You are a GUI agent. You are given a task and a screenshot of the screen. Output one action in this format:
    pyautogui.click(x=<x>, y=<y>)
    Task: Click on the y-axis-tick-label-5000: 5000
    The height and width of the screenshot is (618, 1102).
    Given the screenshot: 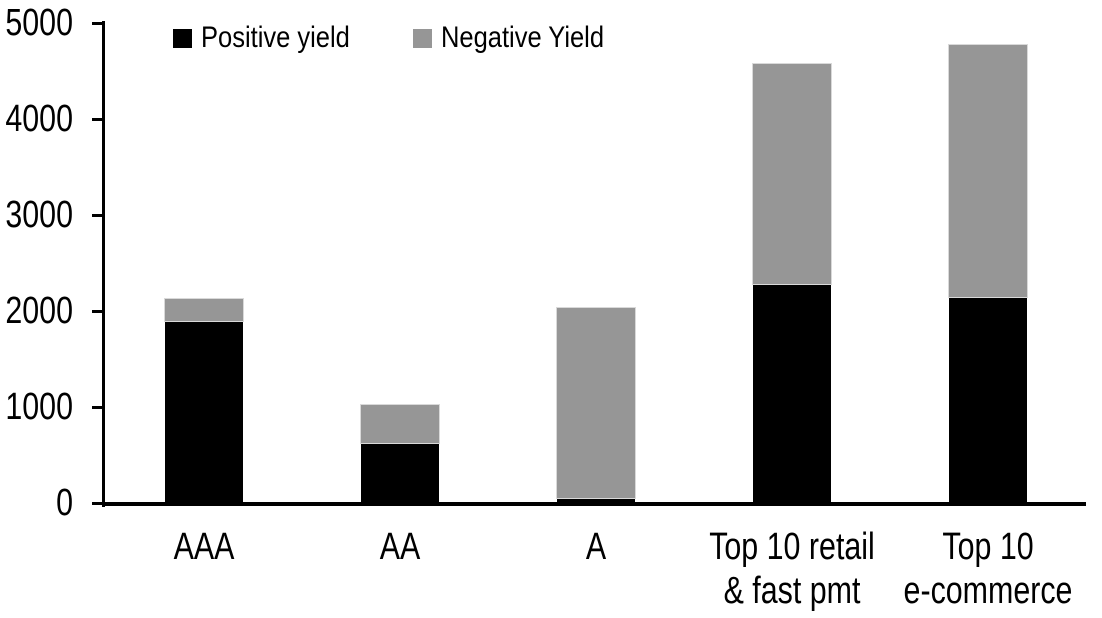 What is the action you would take?
    pyautogui.click(x=39, y=23)
    